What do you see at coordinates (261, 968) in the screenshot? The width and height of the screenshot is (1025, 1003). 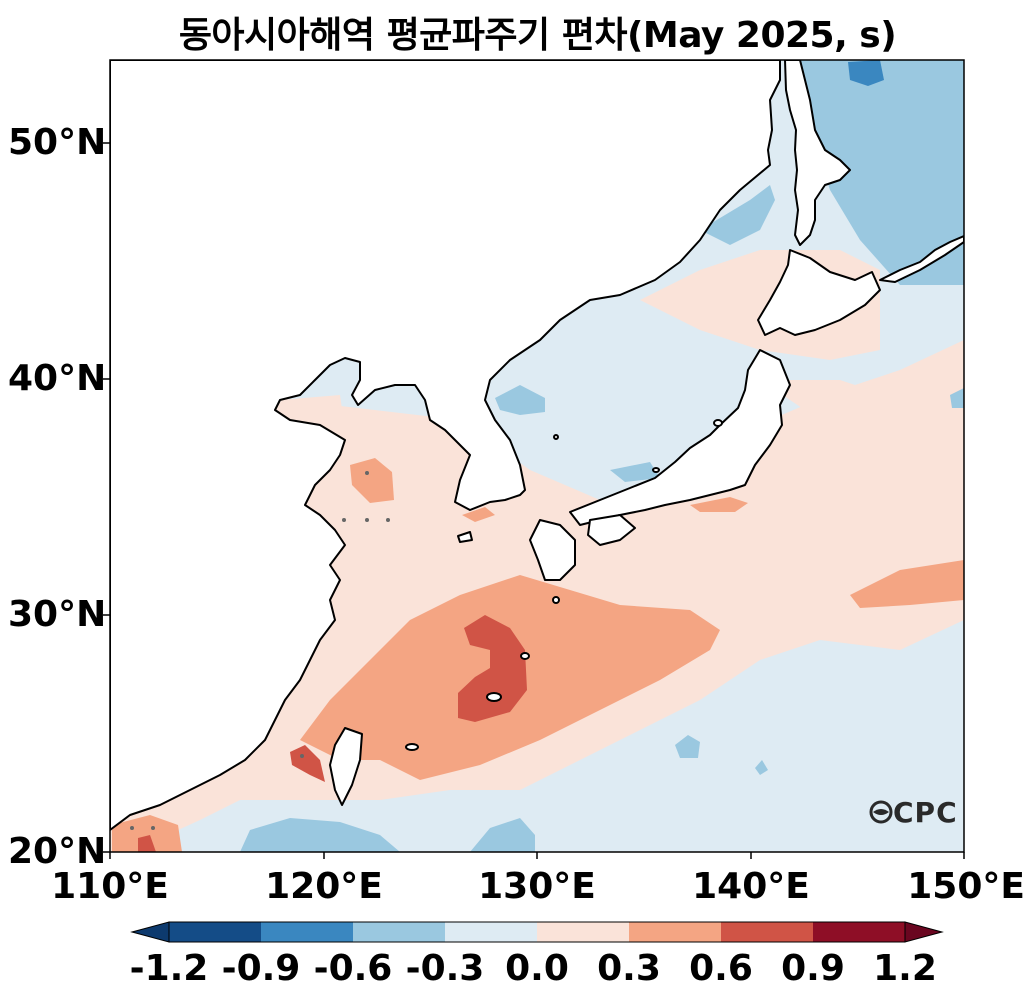 I see `colorbar-tick-1: -0.9` at bounding box center [261, 968].